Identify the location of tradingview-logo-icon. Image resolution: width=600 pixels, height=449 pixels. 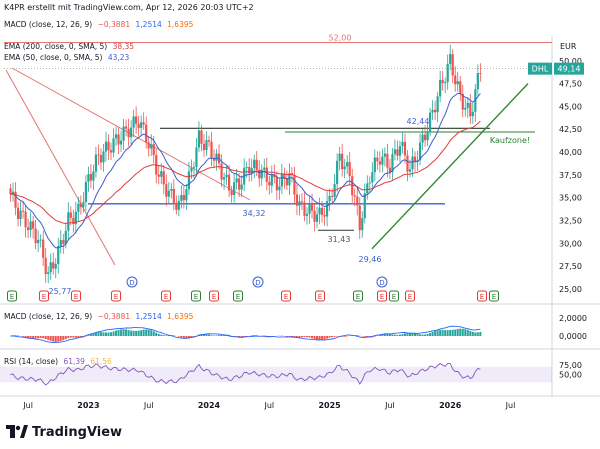
(17, 431).